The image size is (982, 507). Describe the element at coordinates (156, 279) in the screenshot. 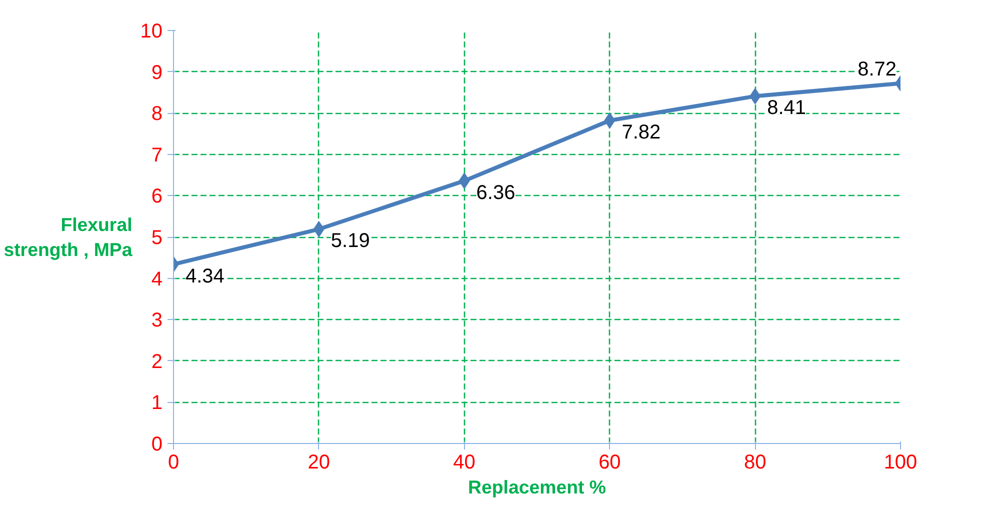

I see `y-tick-label: 4` at that location.